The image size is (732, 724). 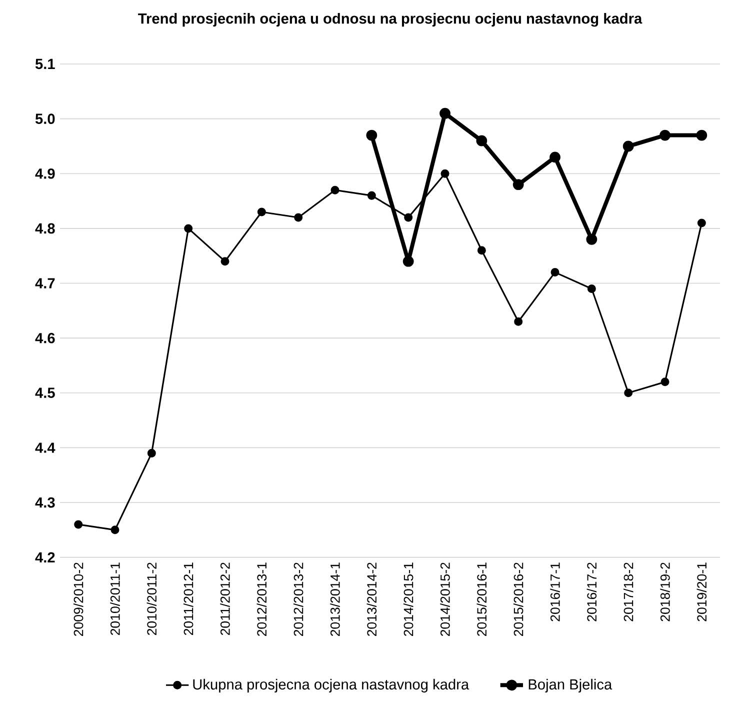 I want to click on x-tick-label: 2011/2012-2, so click(x=225, y=598).